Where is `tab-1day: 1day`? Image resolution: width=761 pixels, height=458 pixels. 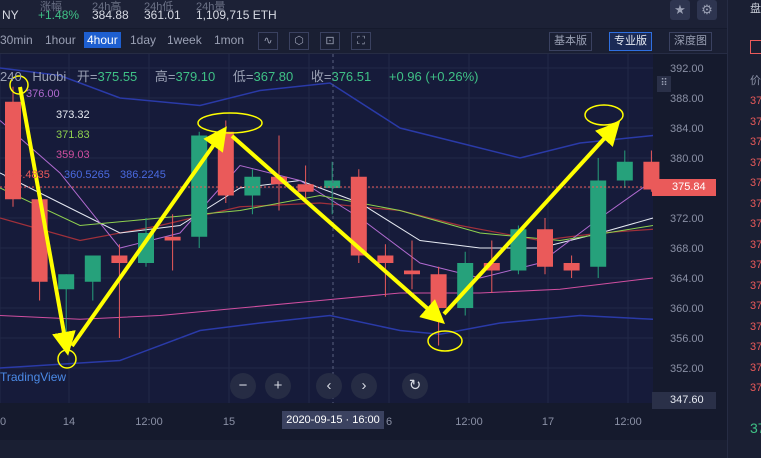
tab-1day: 1day is located at coordinates (143, 40).